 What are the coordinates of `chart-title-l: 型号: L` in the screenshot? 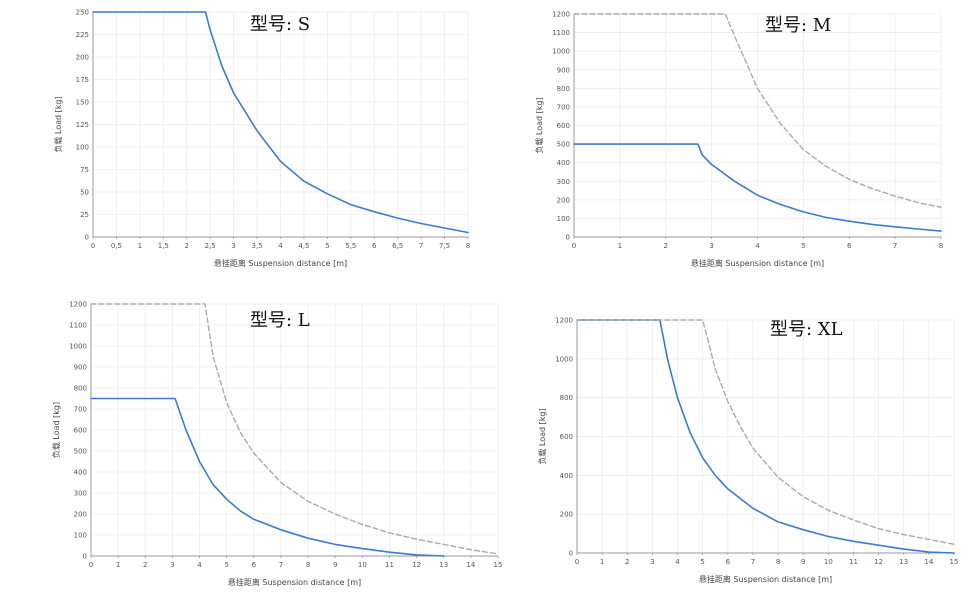 It's located at (280, 320).